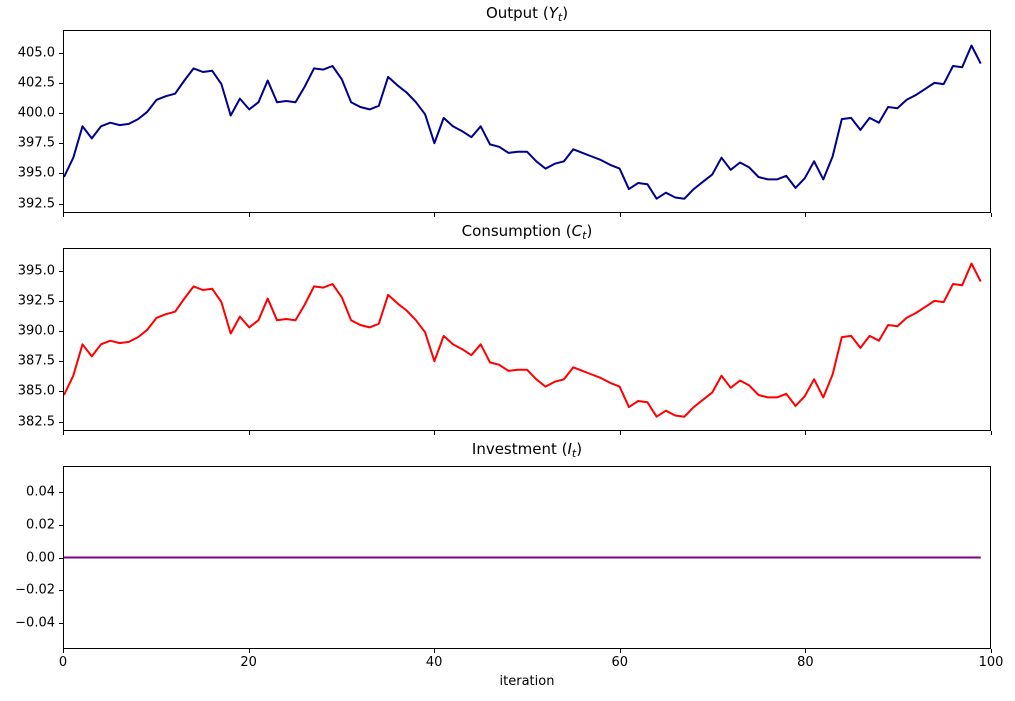 This screenshot has width=1015, height=701. What do you see at coordinates (40, 557) in the screenshot?
I see `y-tick-label: 0.00` at bounding box center [40, 557].